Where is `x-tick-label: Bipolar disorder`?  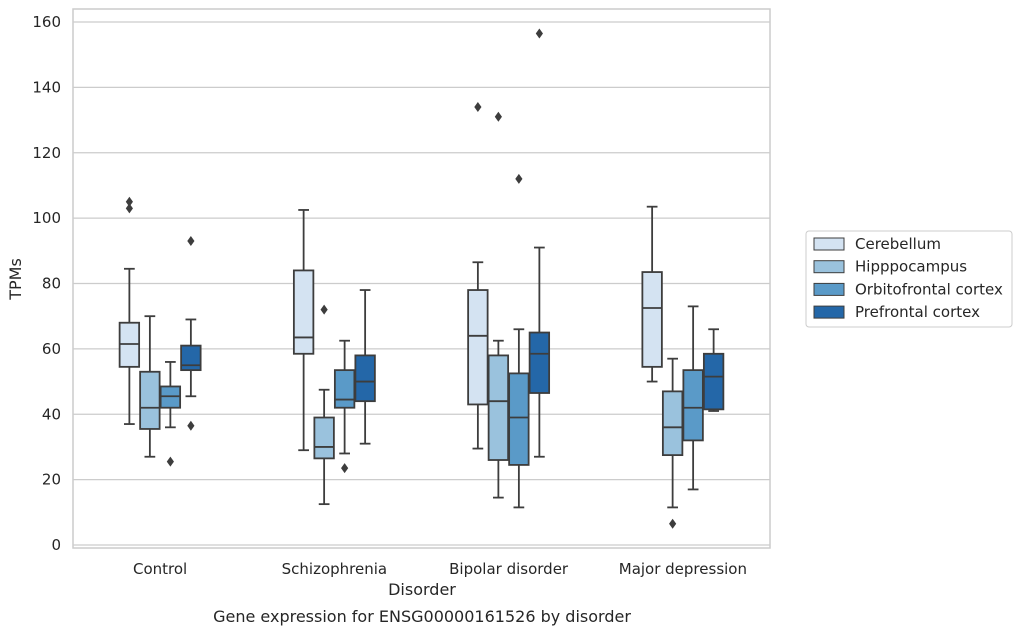 x-tick-label: Bipolar disorder is located at coordinates (509, 569).